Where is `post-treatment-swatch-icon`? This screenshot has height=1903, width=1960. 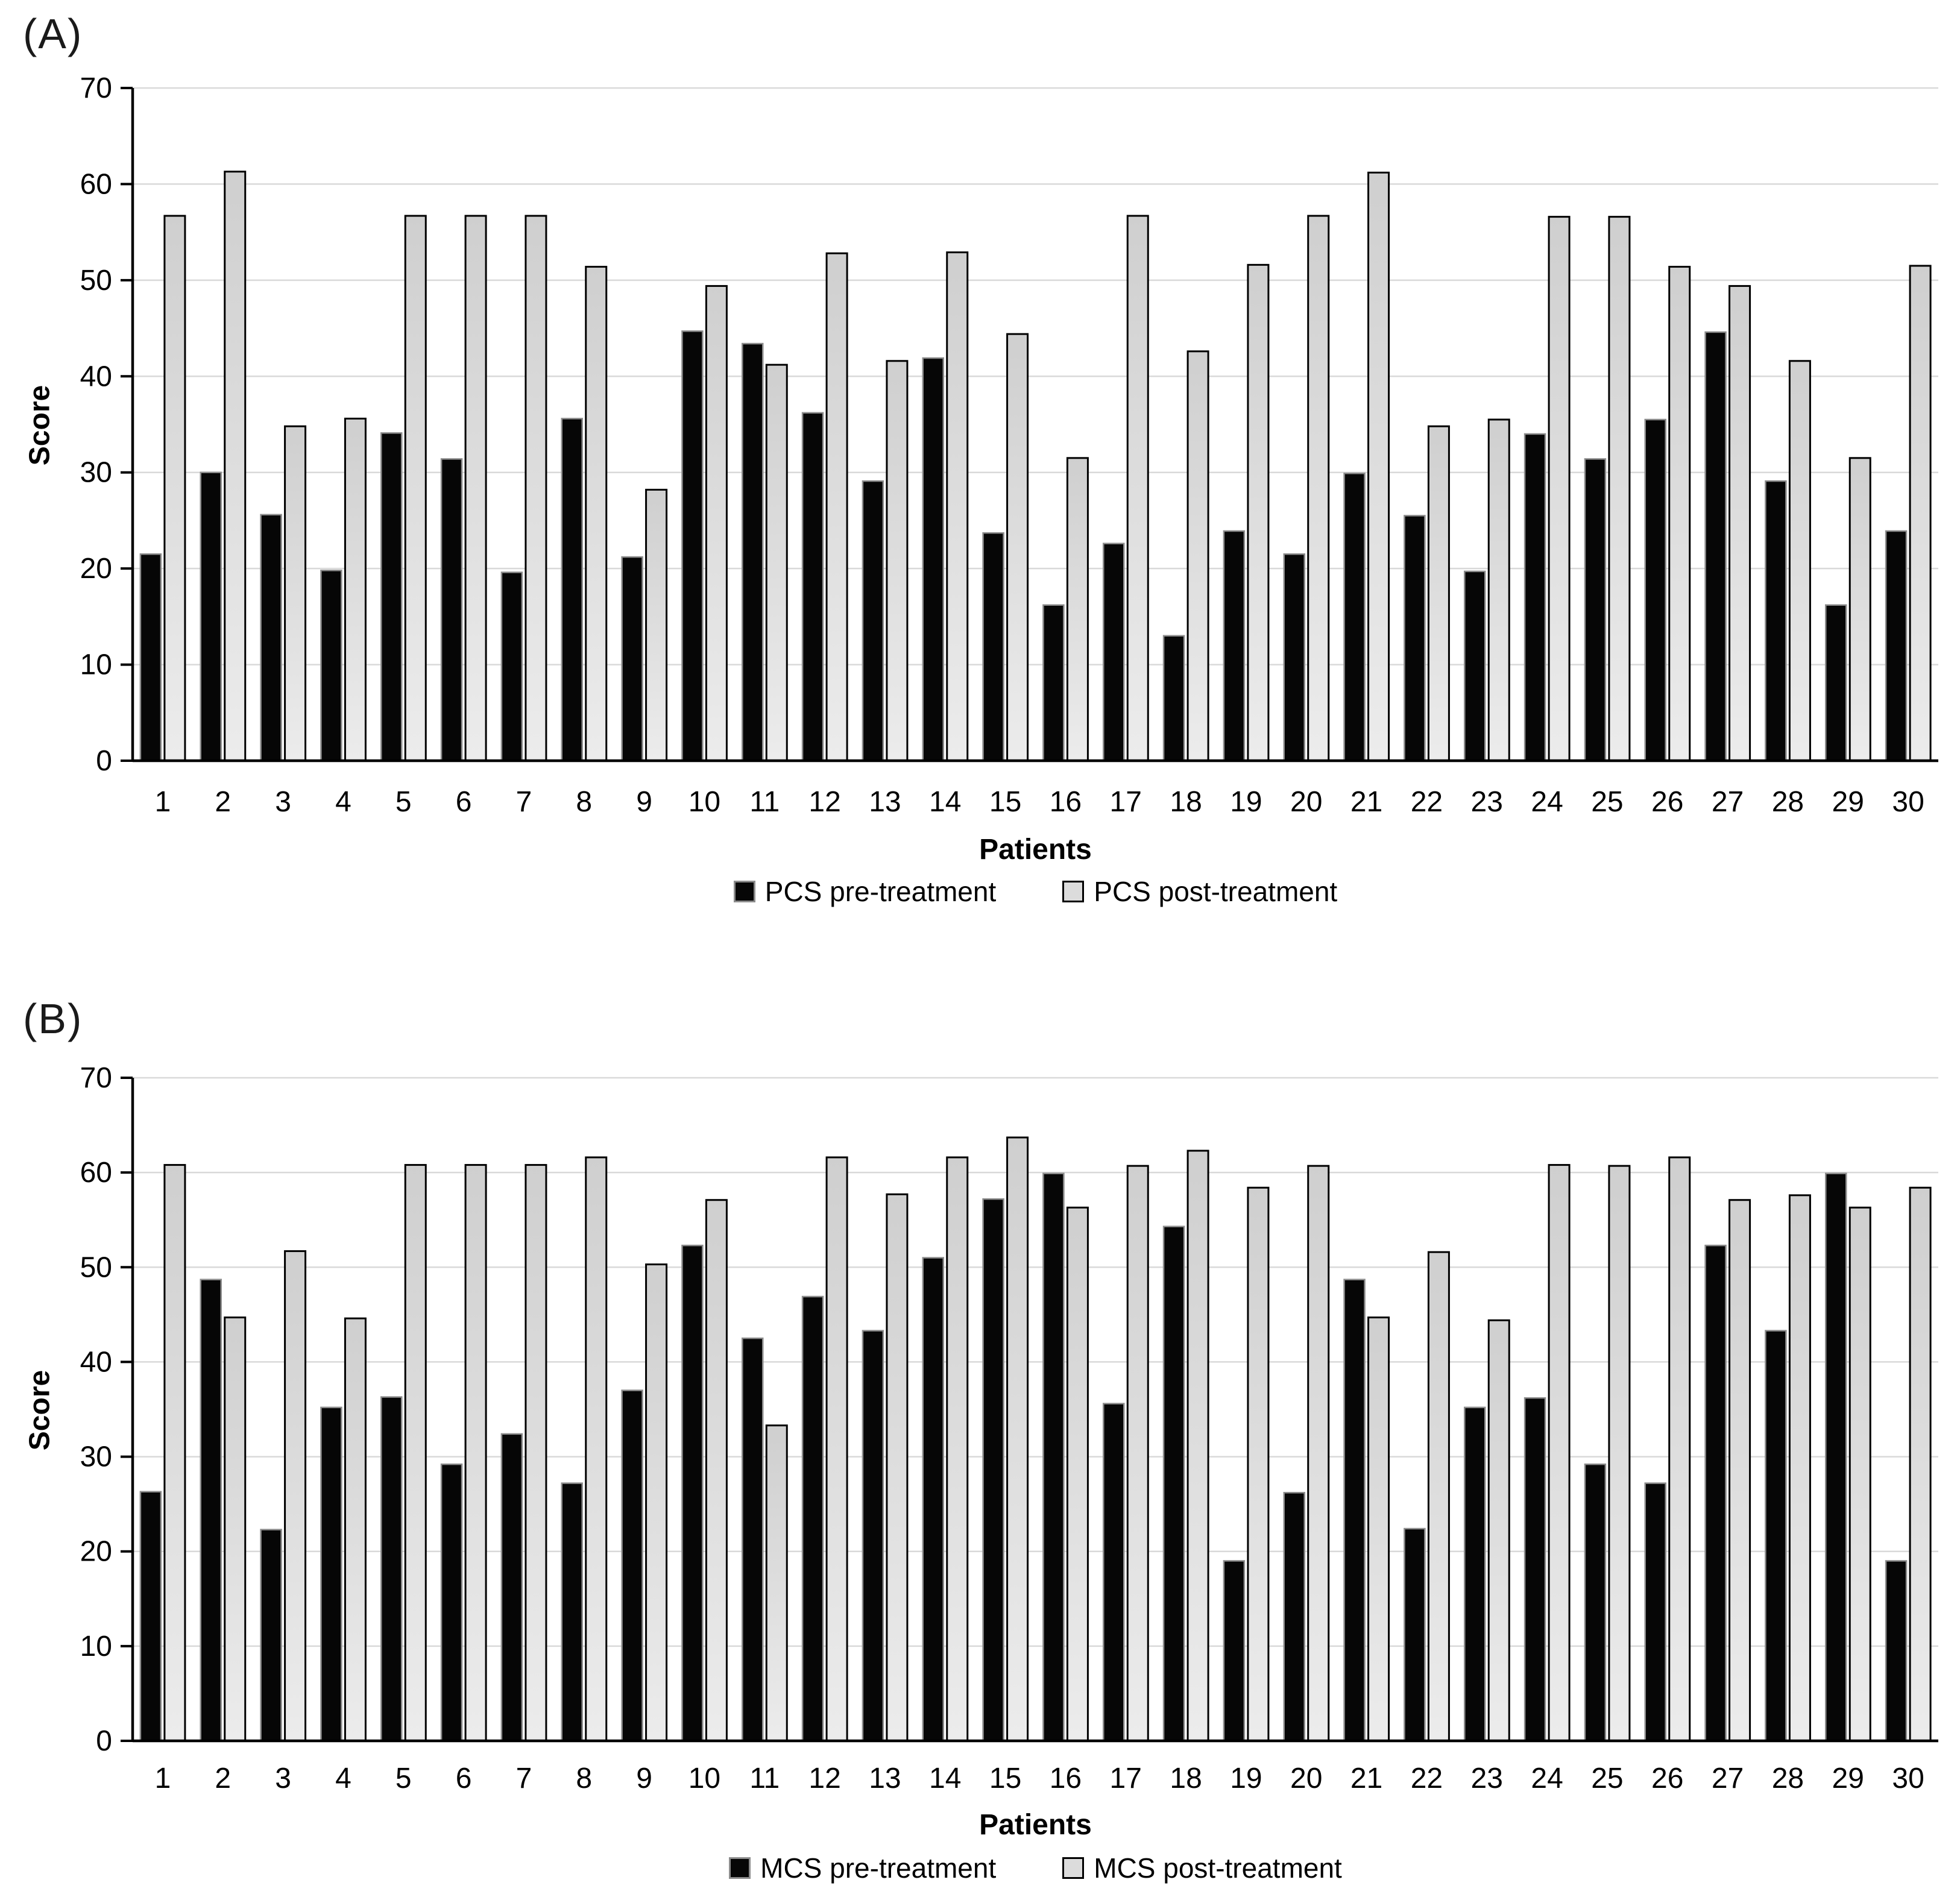
post-treatment-swatch-icon is located at coordinates (1073, 1868).